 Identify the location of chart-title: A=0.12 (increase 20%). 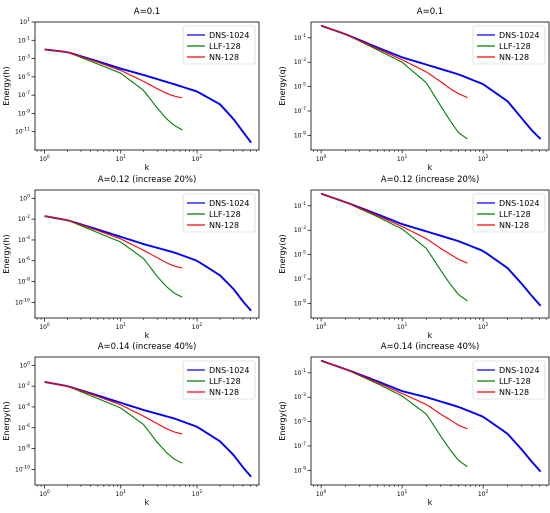
(147, 180).